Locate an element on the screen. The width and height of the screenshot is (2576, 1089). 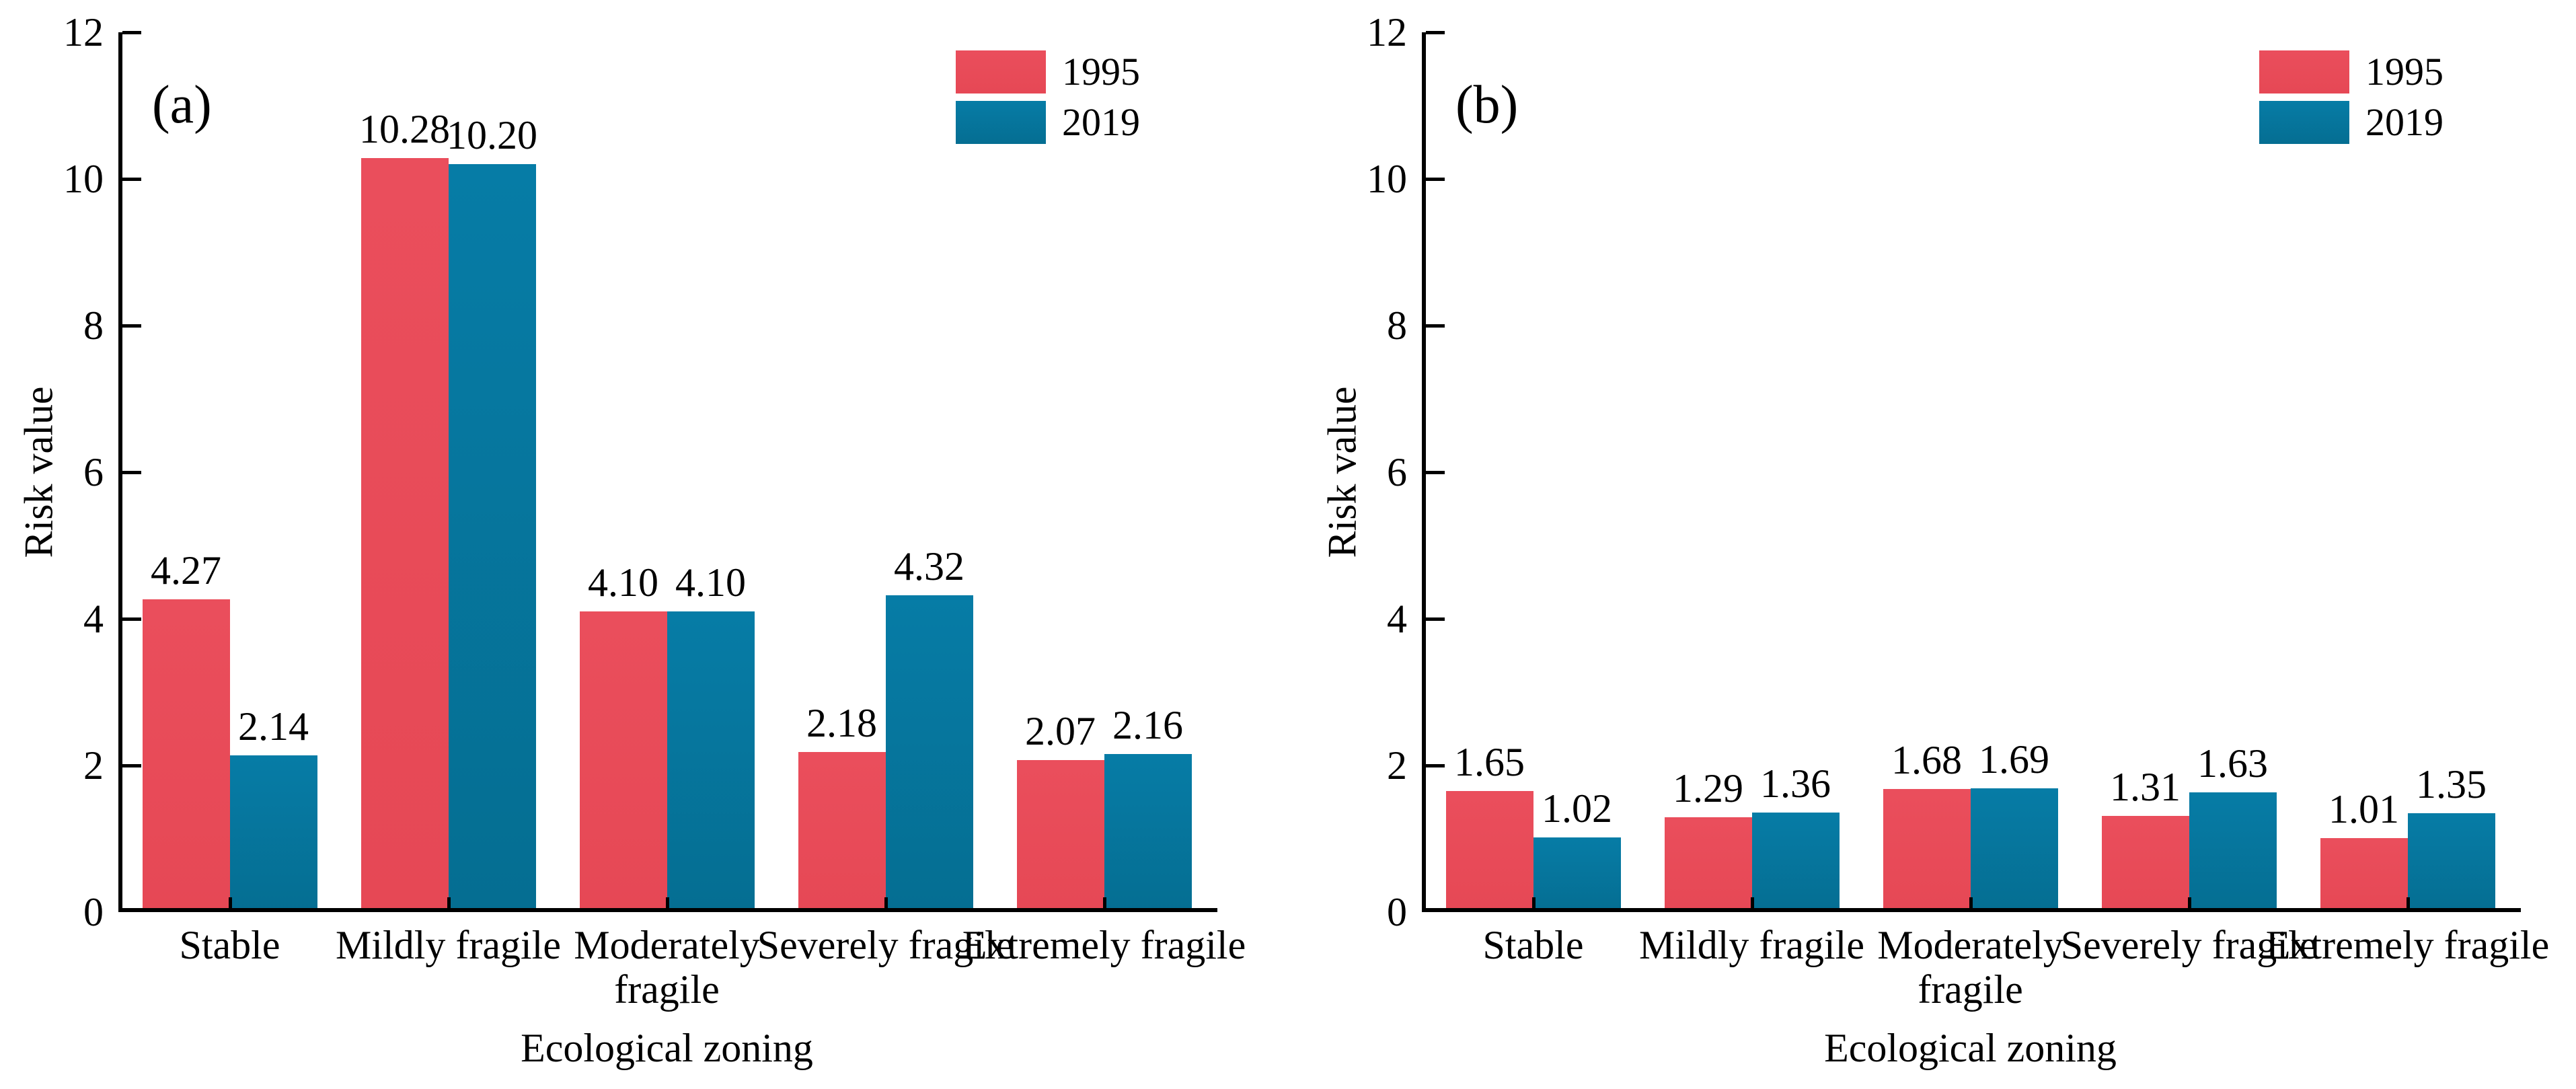
bar-value-label-1995-3: 1.31 is located at coordinates (2145, 787).